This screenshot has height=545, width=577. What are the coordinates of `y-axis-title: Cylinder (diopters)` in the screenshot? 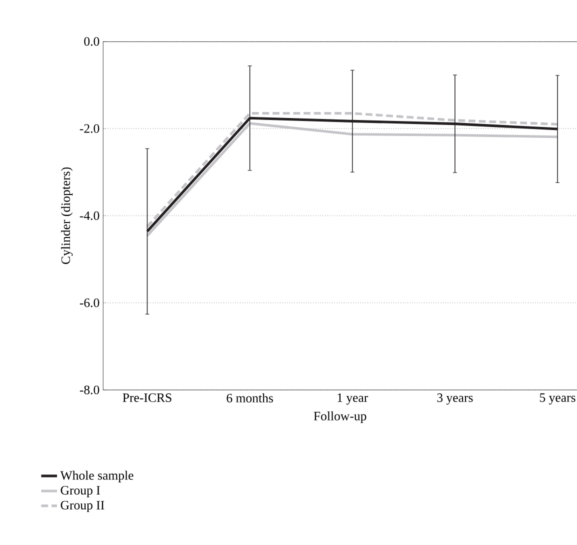 It's located at (67, 215).